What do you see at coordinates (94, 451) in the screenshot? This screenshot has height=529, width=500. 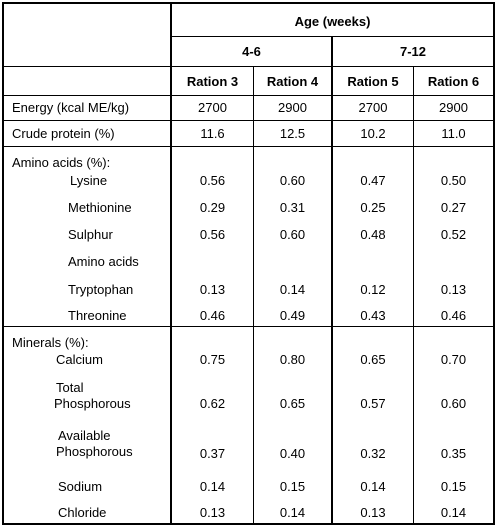 I see `available-phosphorous-label-line-2: Phosphorous` at bounding box center [94, 451].